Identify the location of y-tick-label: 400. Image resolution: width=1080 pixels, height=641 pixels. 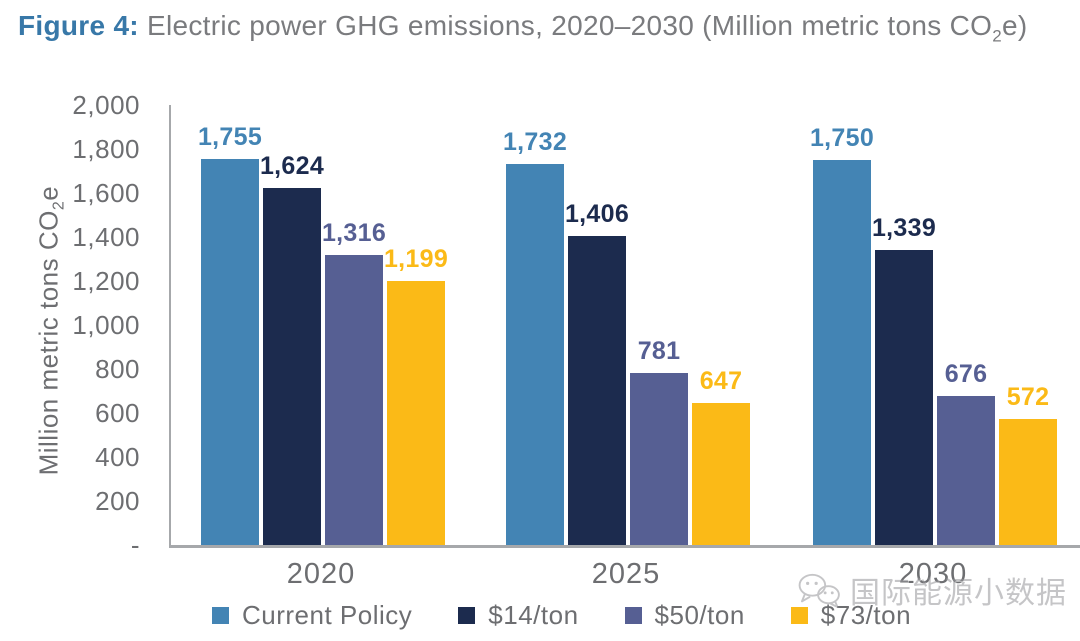
(117, 457).